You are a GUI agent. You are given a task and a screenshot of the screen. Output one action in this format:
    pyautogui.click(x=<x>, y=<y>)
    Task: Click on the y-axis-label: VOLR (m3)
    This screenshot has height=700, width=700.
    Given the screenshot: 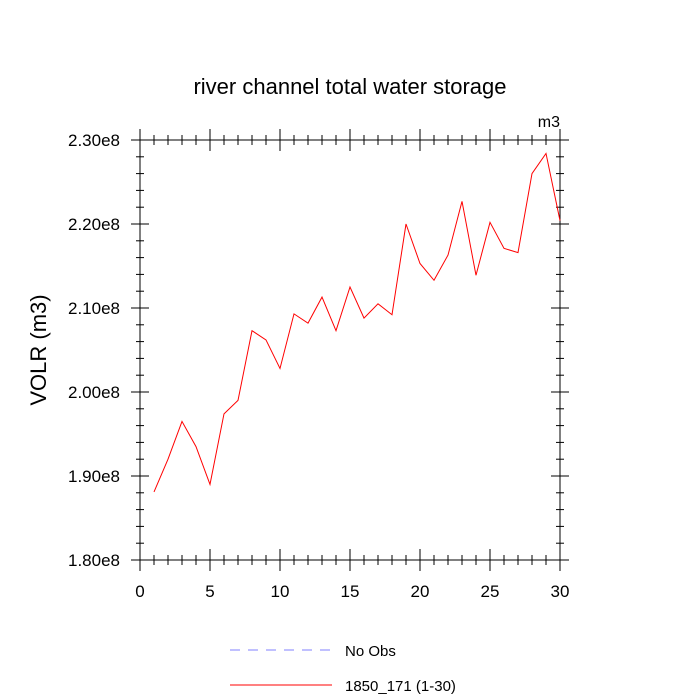 What is the action you would take?
    pyautogui.click(x=38, y=349)
    